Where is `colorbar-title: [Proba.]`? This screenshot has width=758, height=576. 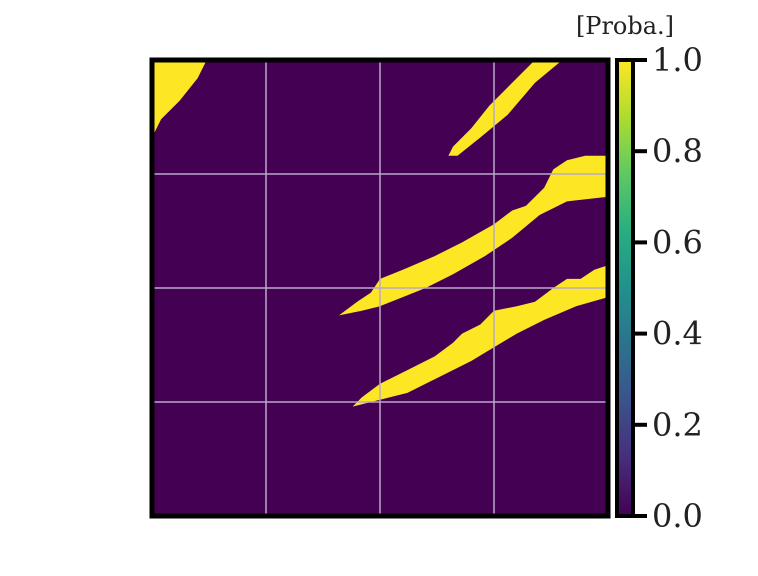 colorbar-title: [Proba.] is located at coordinates (625, 26).